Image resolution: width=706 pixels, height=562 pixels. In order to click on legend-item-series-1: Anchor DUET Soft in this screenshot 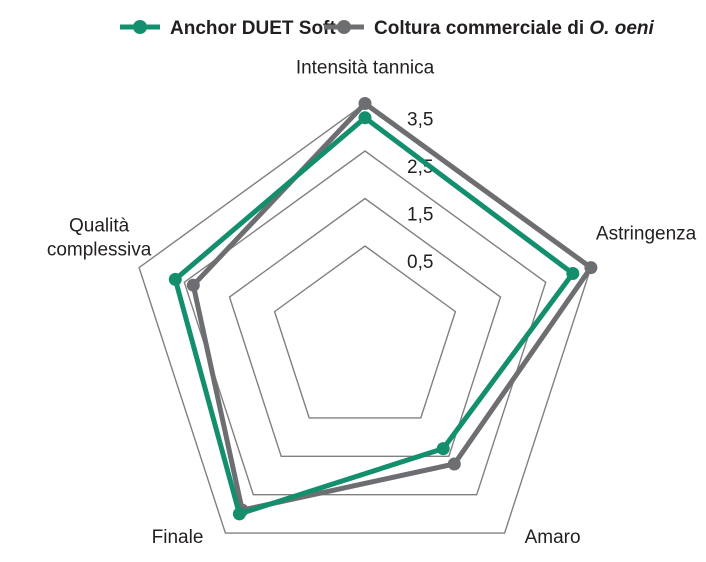, I will do `click(228, 28)`.